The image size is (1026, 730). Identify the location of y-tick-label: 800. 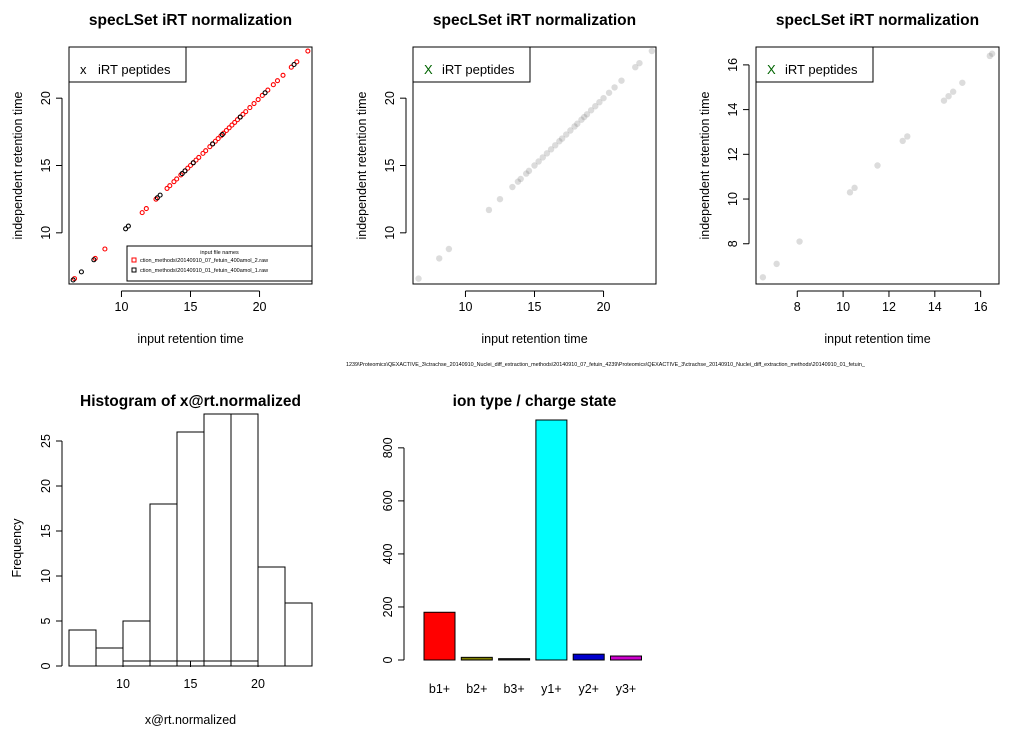
(388, 447).